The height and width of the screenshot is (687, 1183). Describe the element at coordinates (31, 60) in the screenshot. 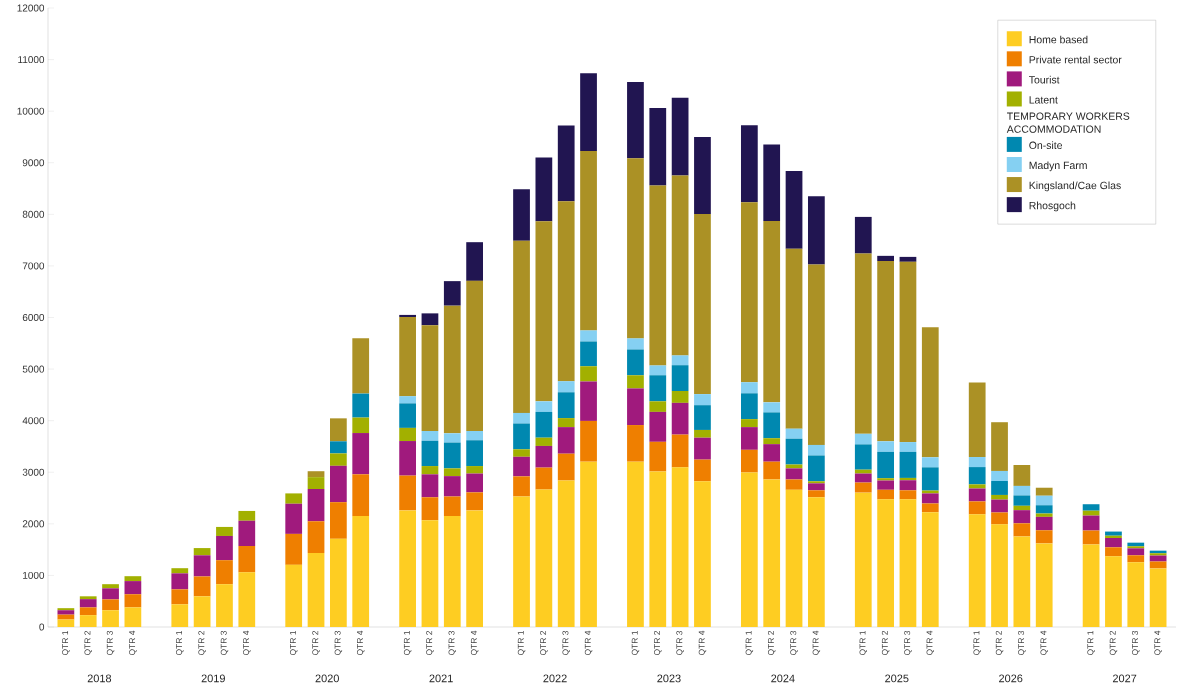

I see `y-tick-label: 11000` at that location.